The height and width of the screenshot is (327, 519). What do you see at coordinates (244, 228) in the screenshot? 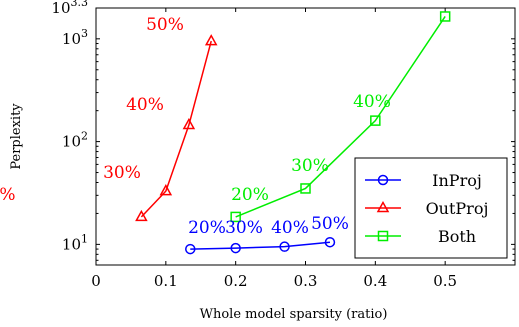
I see `inproj-percent-label: 30%` at bounding box center [244, 228].